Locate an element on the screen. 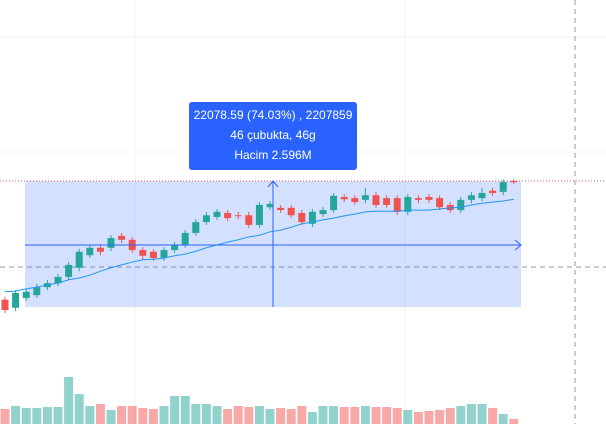 This screenshot has width=606, height=424. measure-tooltip is located at coordinates (273, 136).